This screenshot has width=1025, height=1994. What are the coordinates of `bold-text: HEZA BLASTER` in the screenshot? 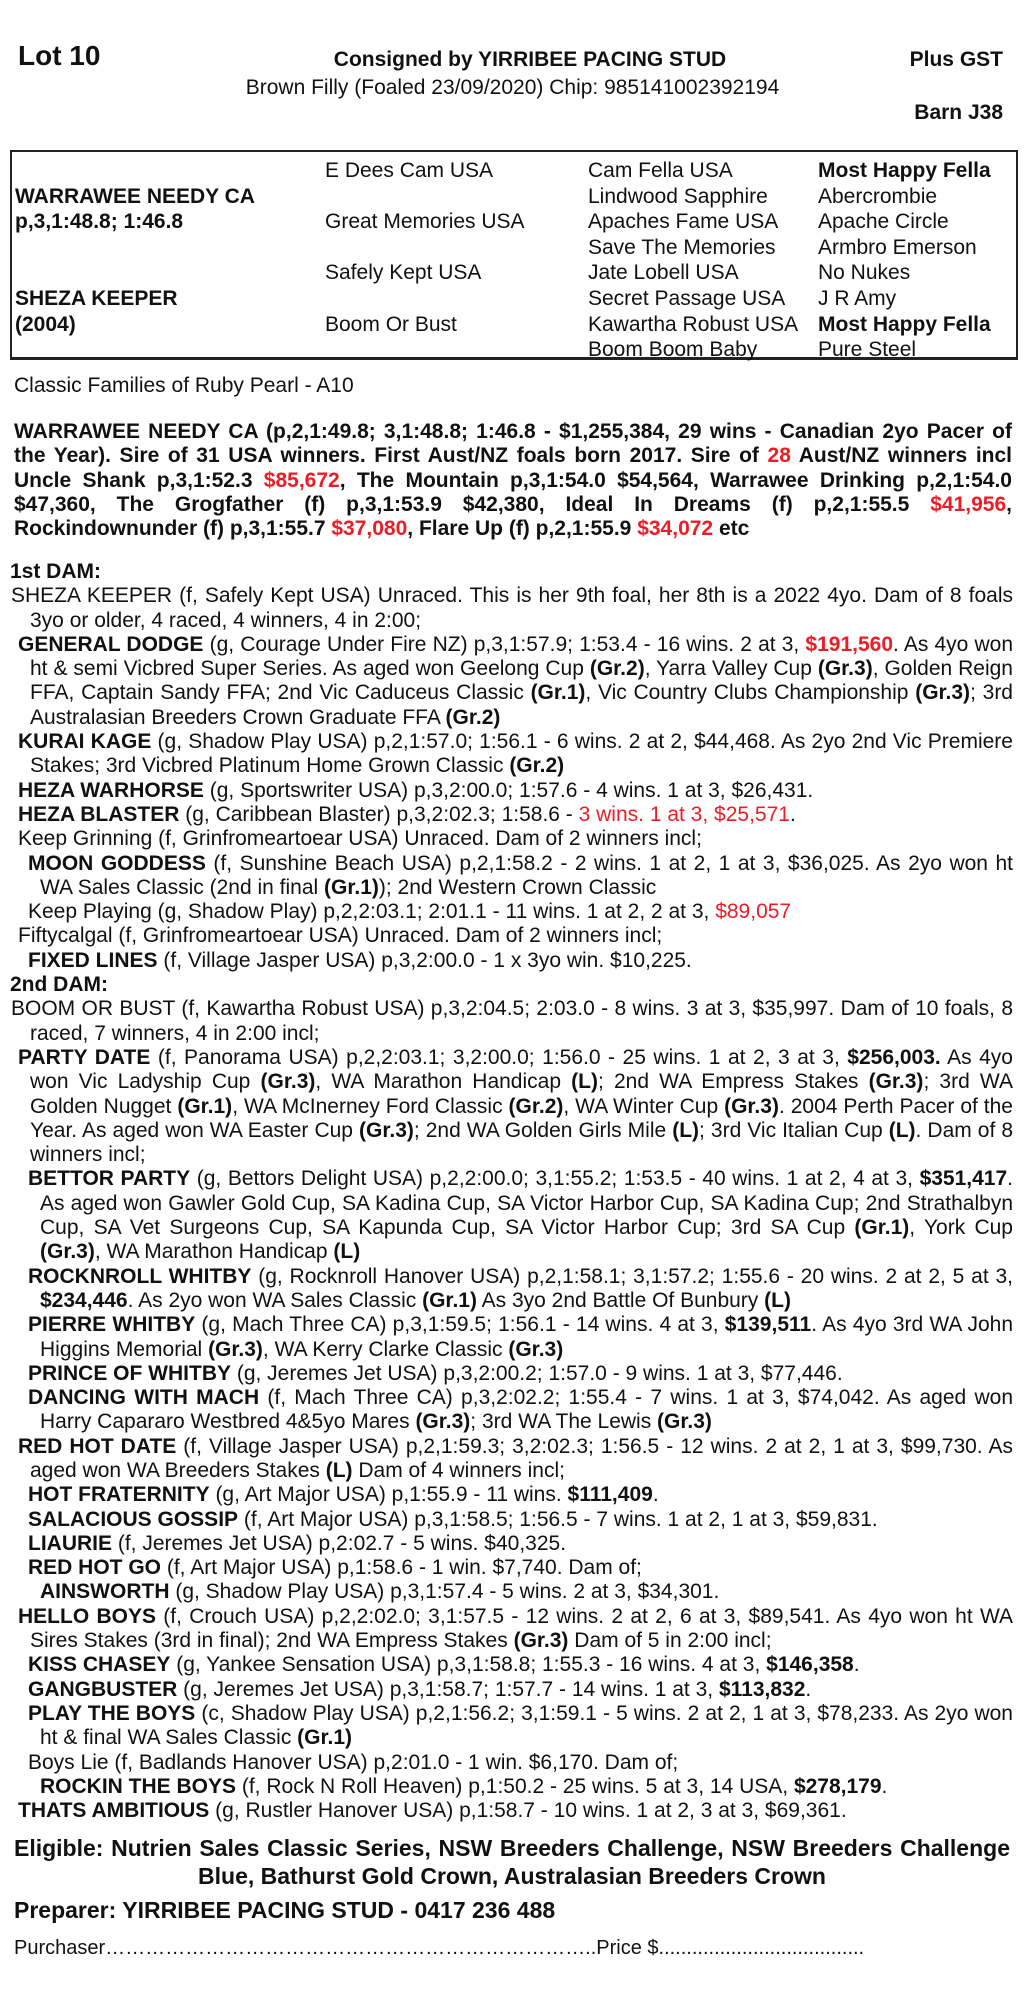 It's located at (99, 814).